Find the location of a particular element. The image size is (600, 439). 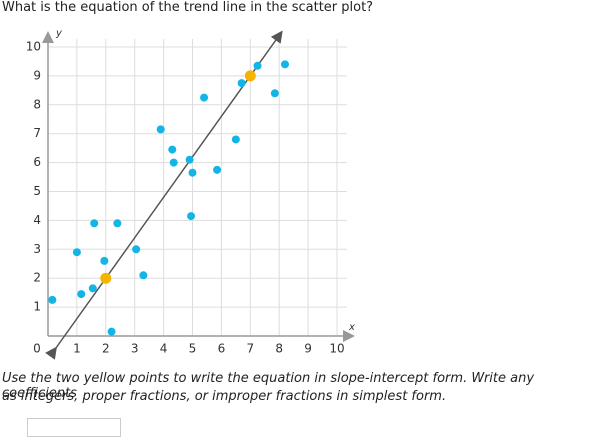

x-tick-label: 7 is located at coordinates (250, 349).